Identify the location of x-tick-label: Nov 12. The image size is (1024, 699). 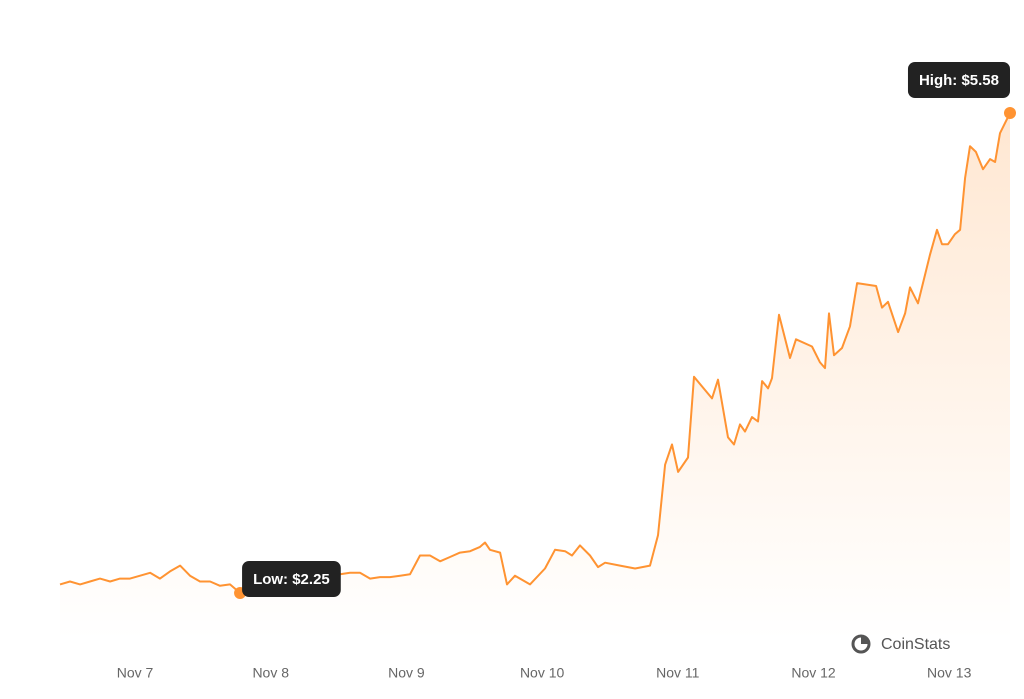
(813, 673).